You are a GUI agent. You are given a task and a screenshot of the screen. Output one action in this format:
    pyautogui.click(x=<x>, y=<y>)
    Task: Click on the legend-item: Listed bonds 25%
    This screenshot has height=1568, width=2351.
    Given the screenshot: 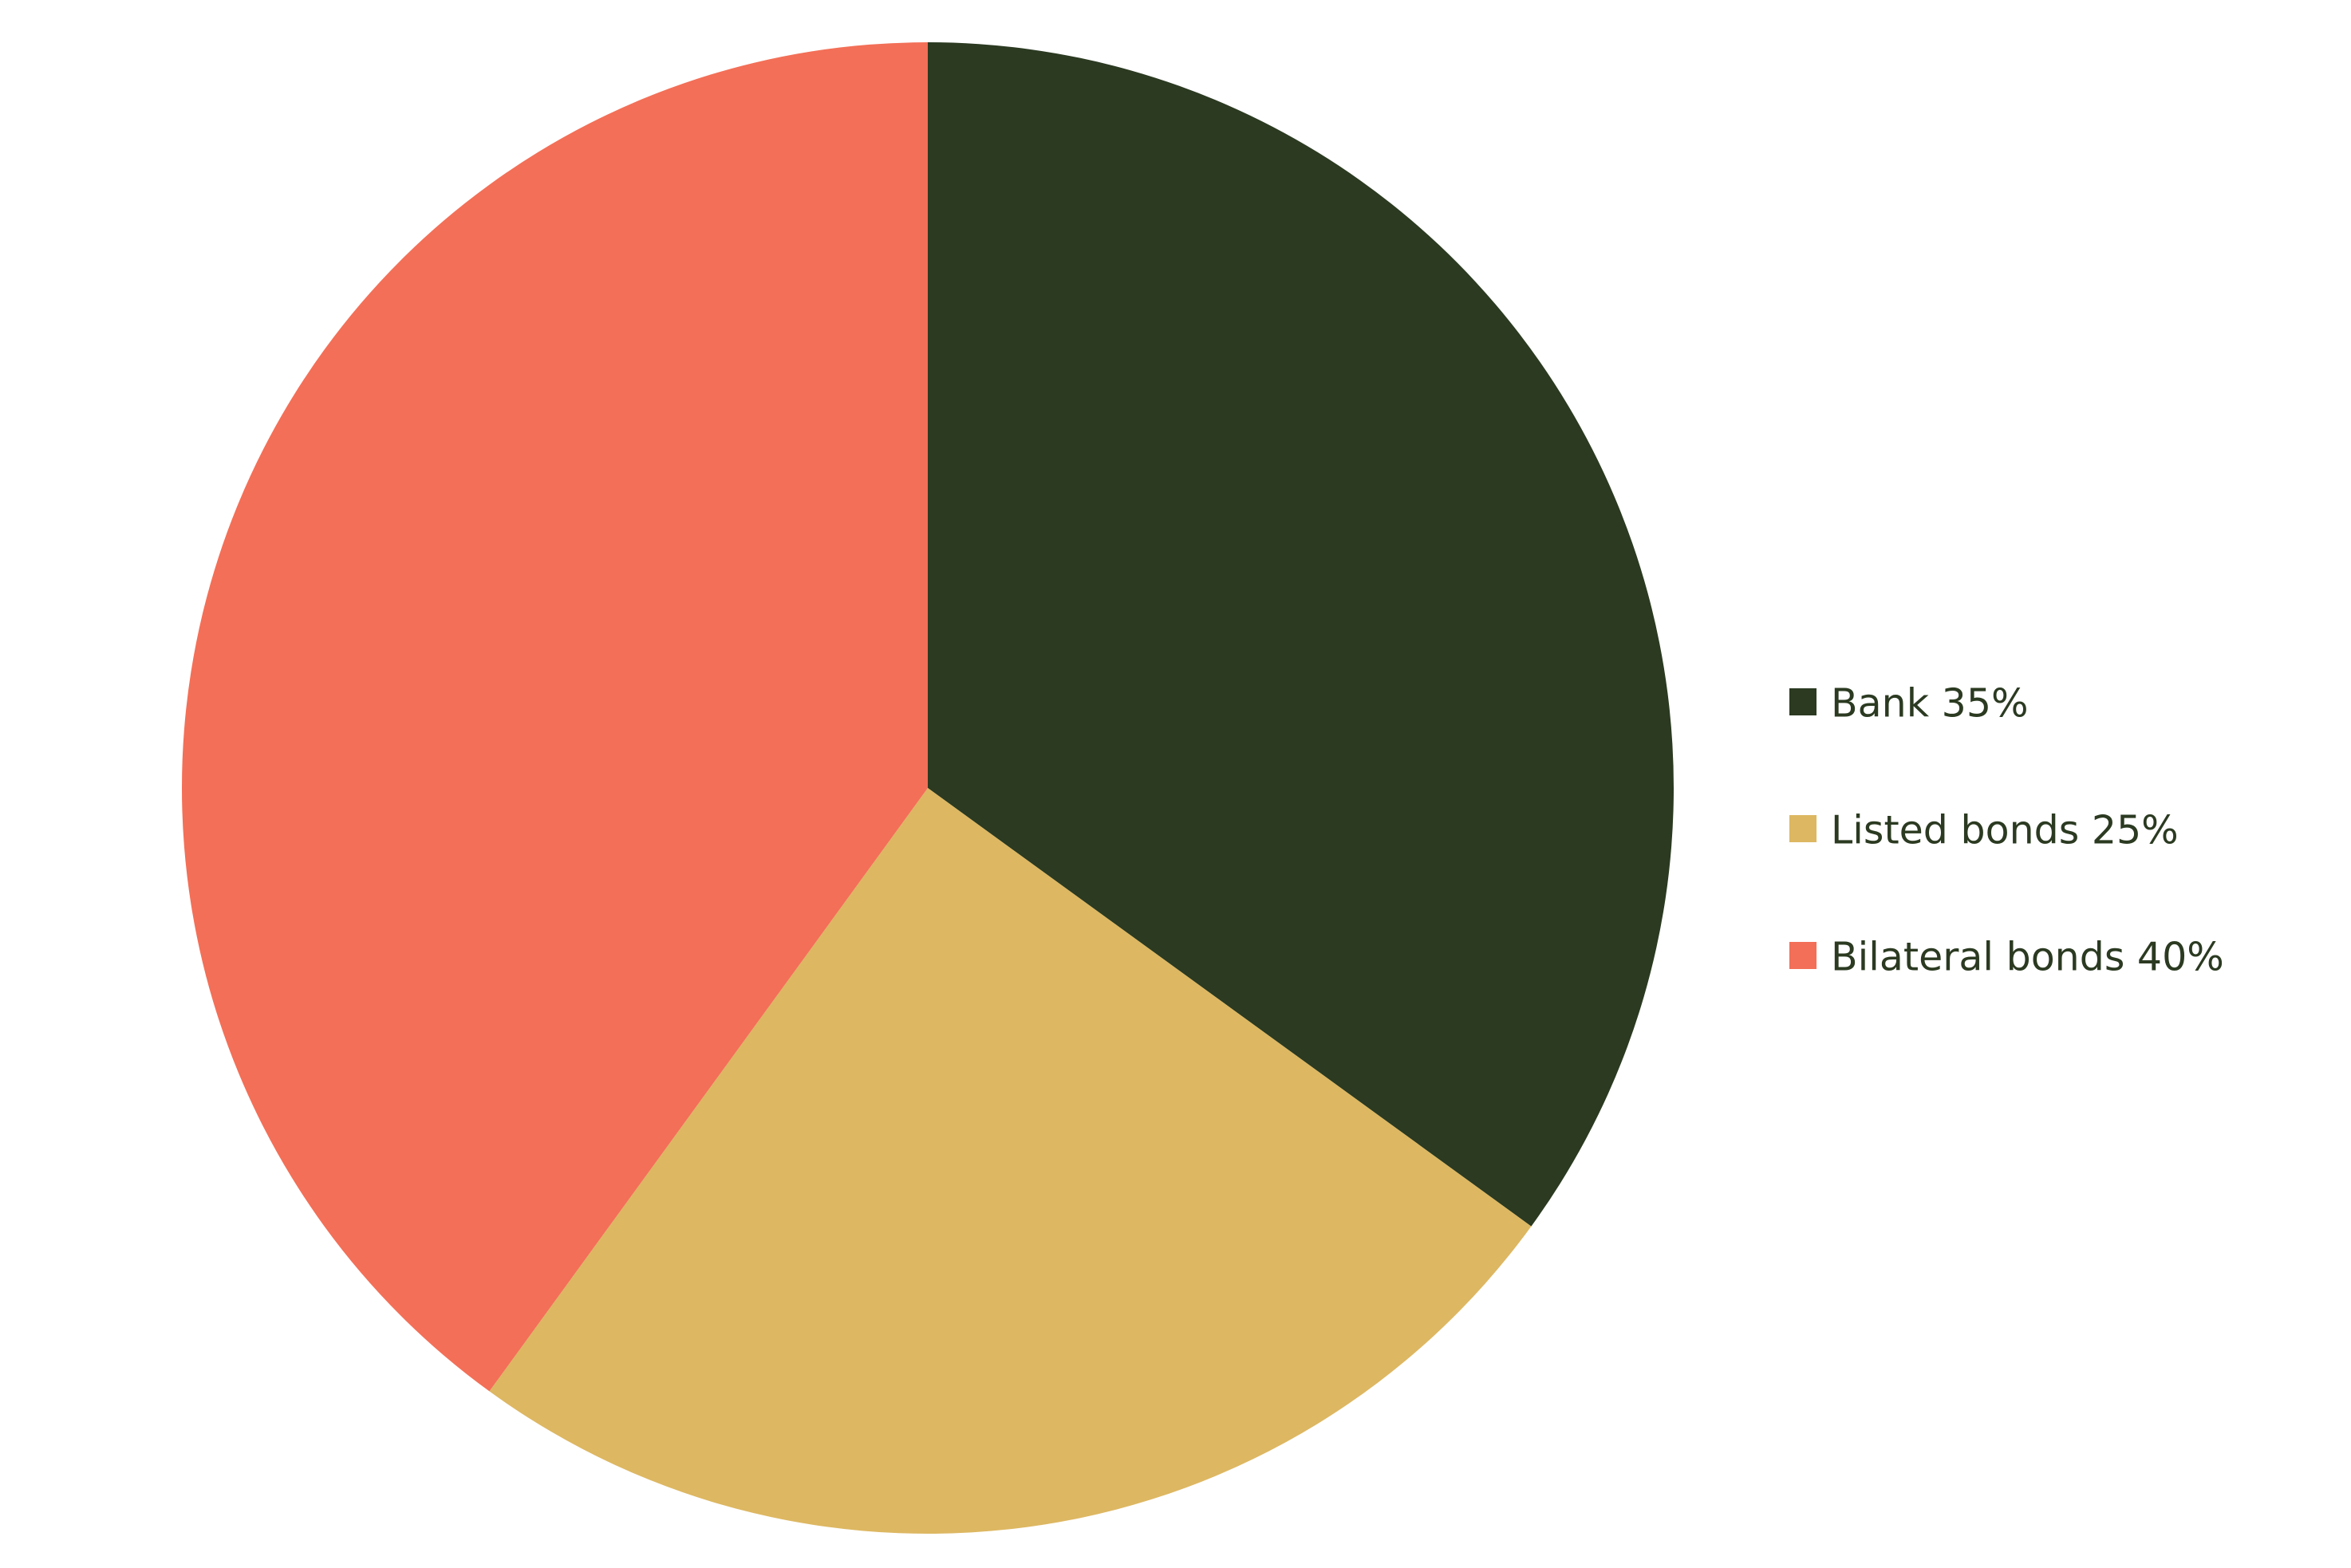 What is the action you would take?
    pyautogui.click(x=1984, y=830)
    